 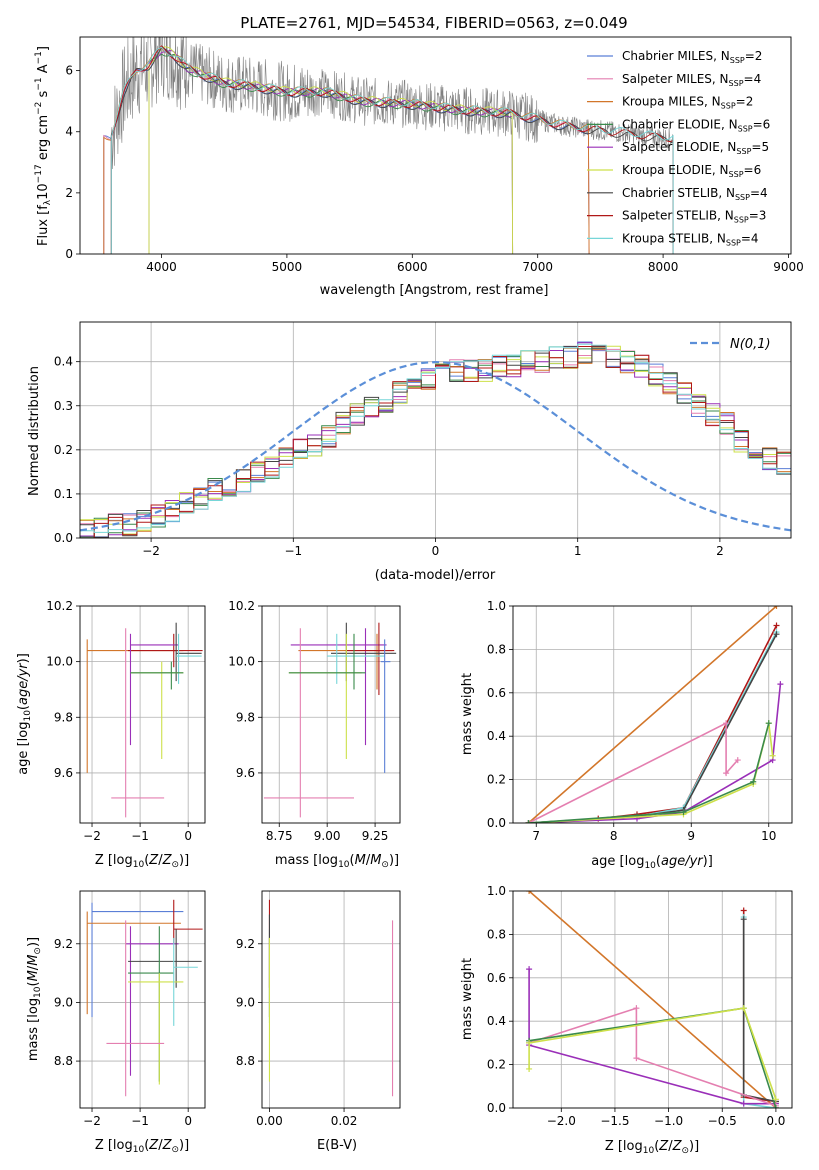 I want to click on y-tick-label: 0.1, so click(x=63, y=494).